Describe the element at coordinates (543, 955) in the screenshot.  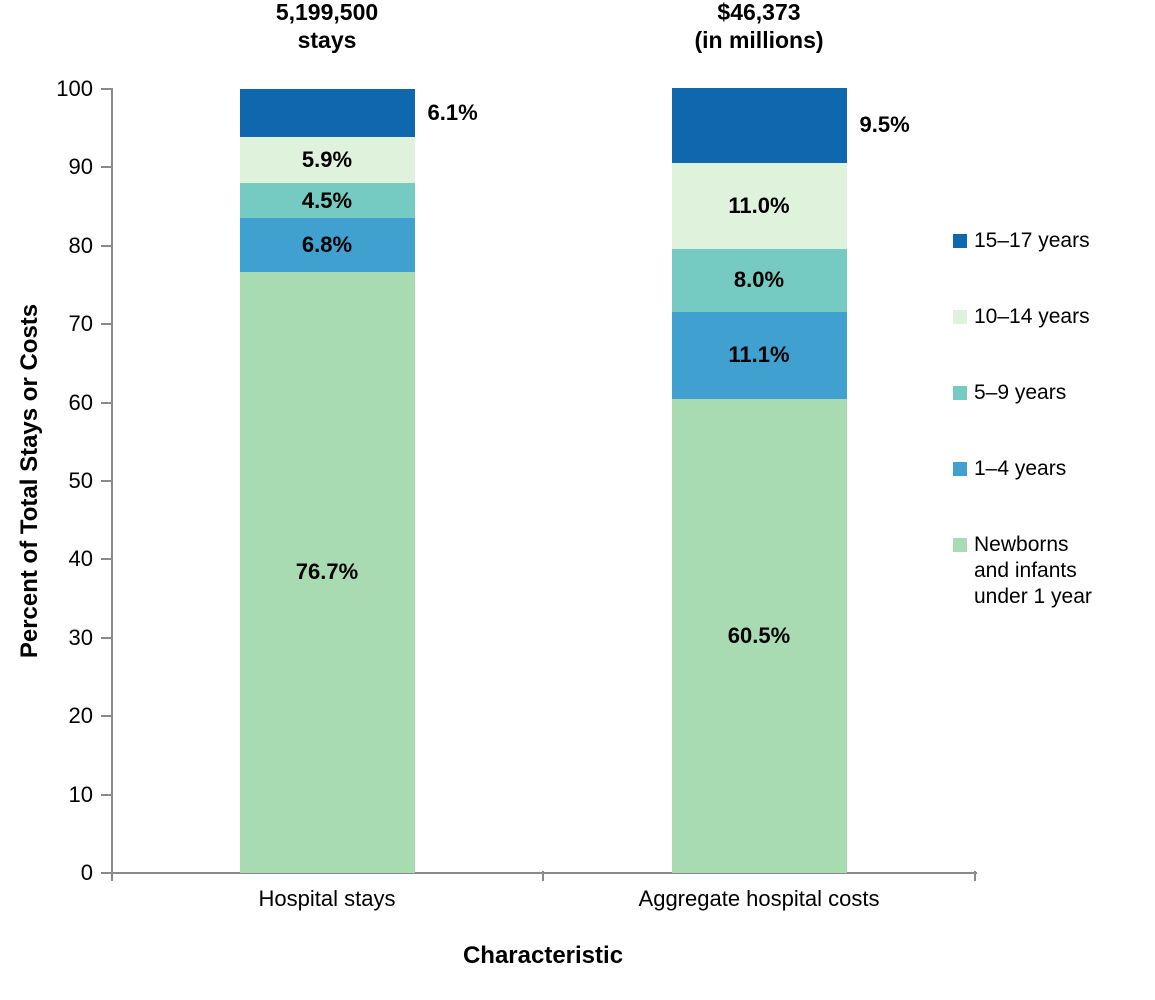
I see `x-axis-title: Characteristic` at that location.